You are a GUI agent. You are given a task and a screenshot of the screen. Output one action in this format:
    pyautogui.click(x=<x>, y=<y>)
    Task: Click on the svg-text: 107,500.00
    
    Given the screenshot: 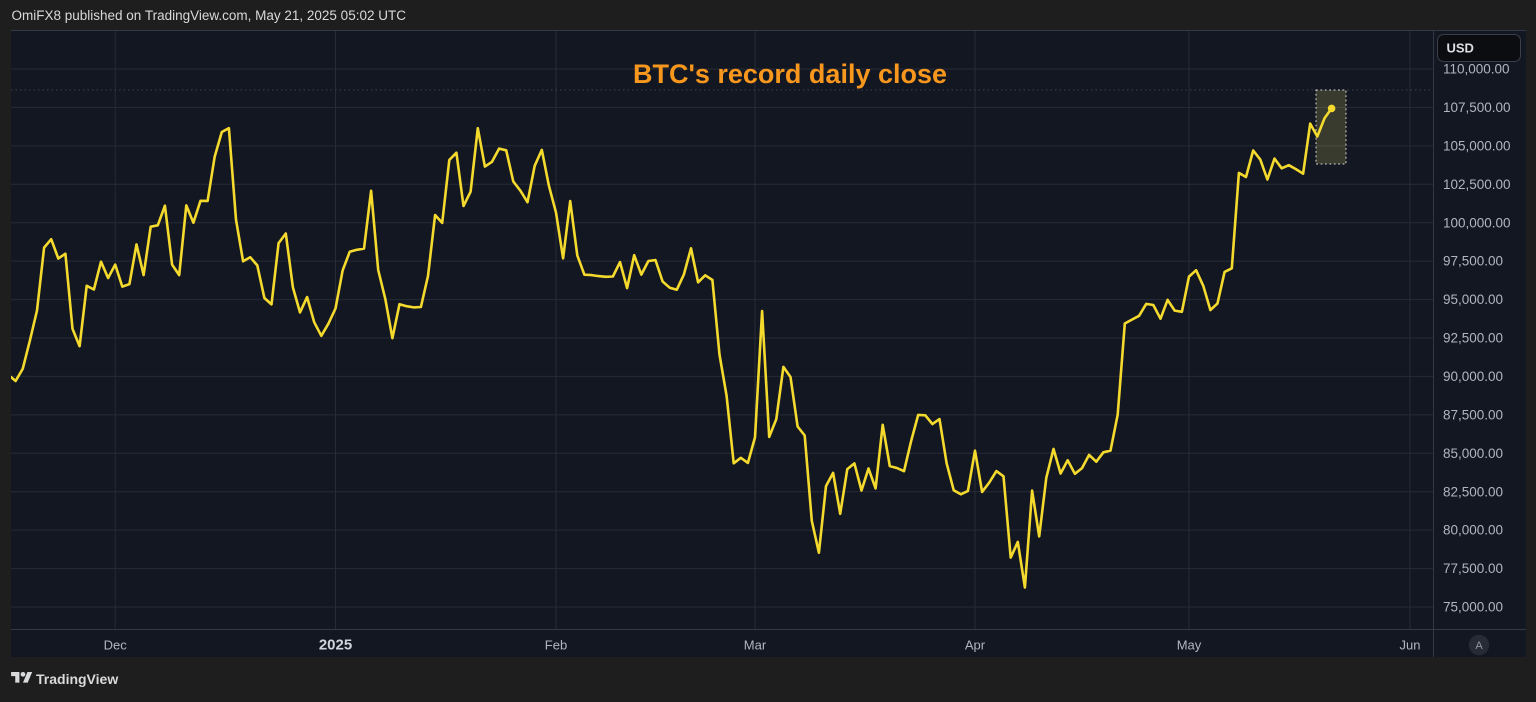 What is the action you would take?
    pyautogui.click(x=1477, y=107)
    